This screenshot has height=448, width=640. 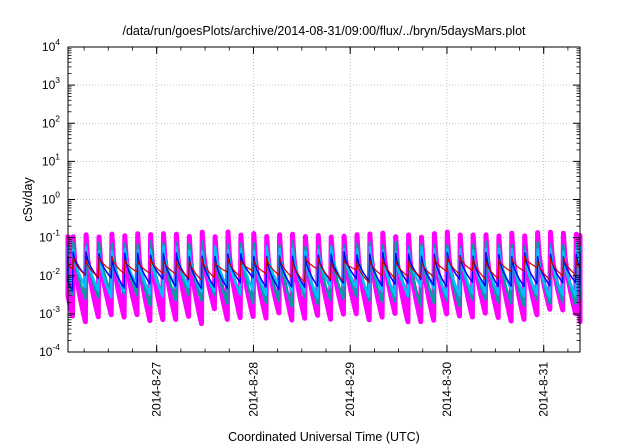 What do you see at coordinates (544, 389) in the screenshot?
I see `x-tick-label: 2014-8-31` at bounding box center [544, 389].